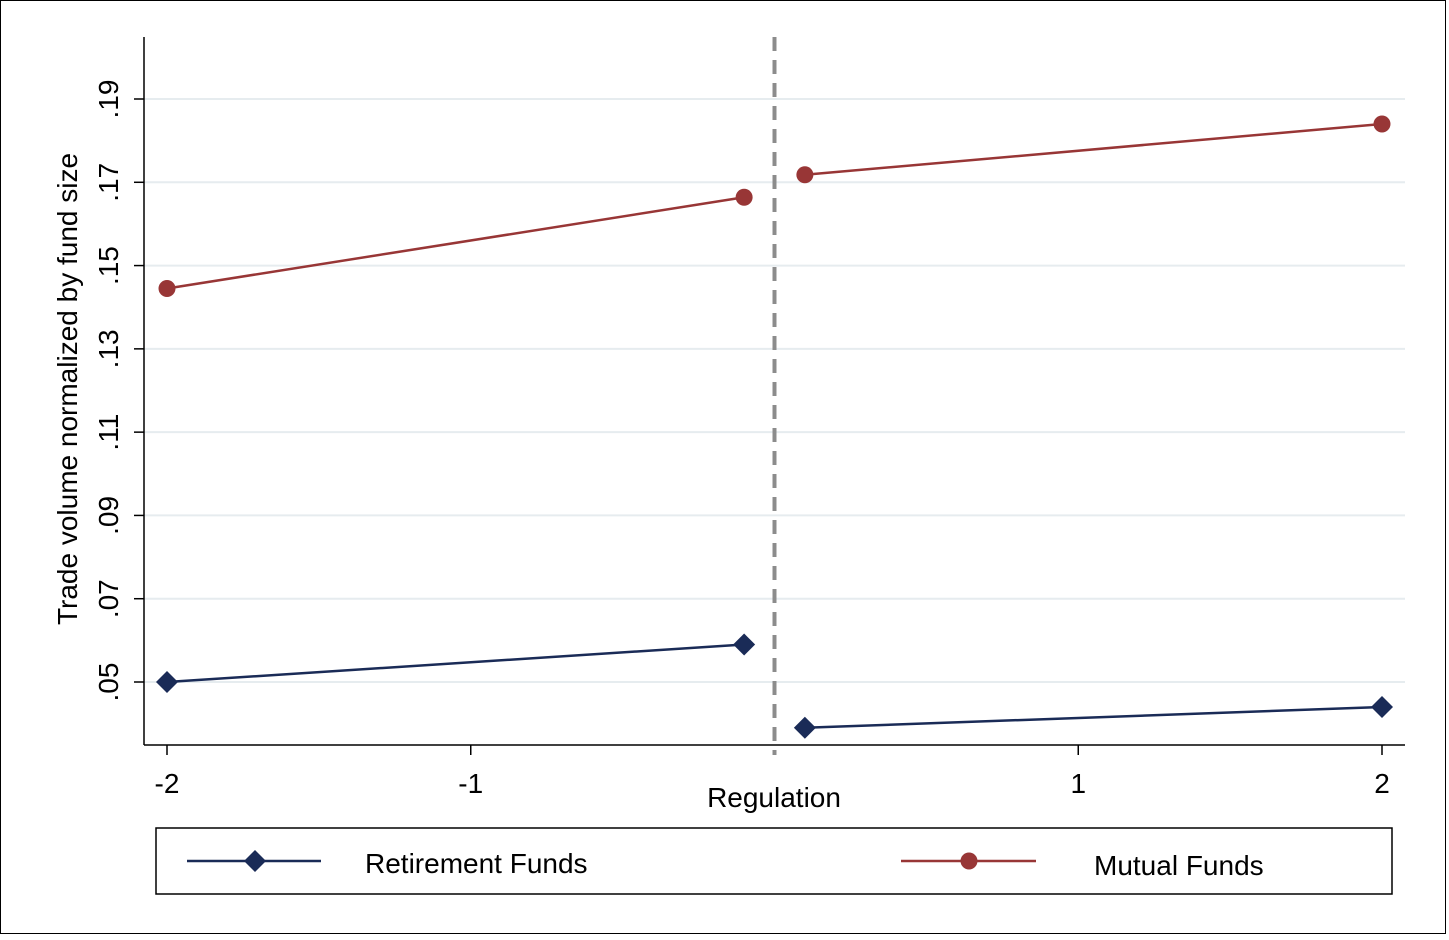  Describe the element at coordinates (1179, 865) in the screenshot. I see `legend-mutual-funds-label: Mutual Funds` at that location.